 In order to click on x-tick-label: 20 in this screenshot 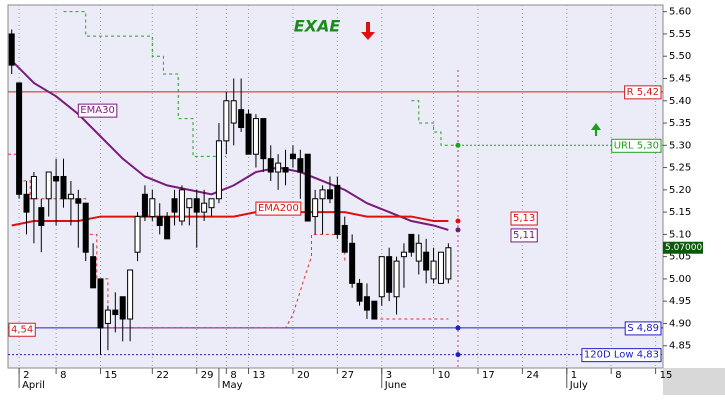, I will do `click(303, 375)`.